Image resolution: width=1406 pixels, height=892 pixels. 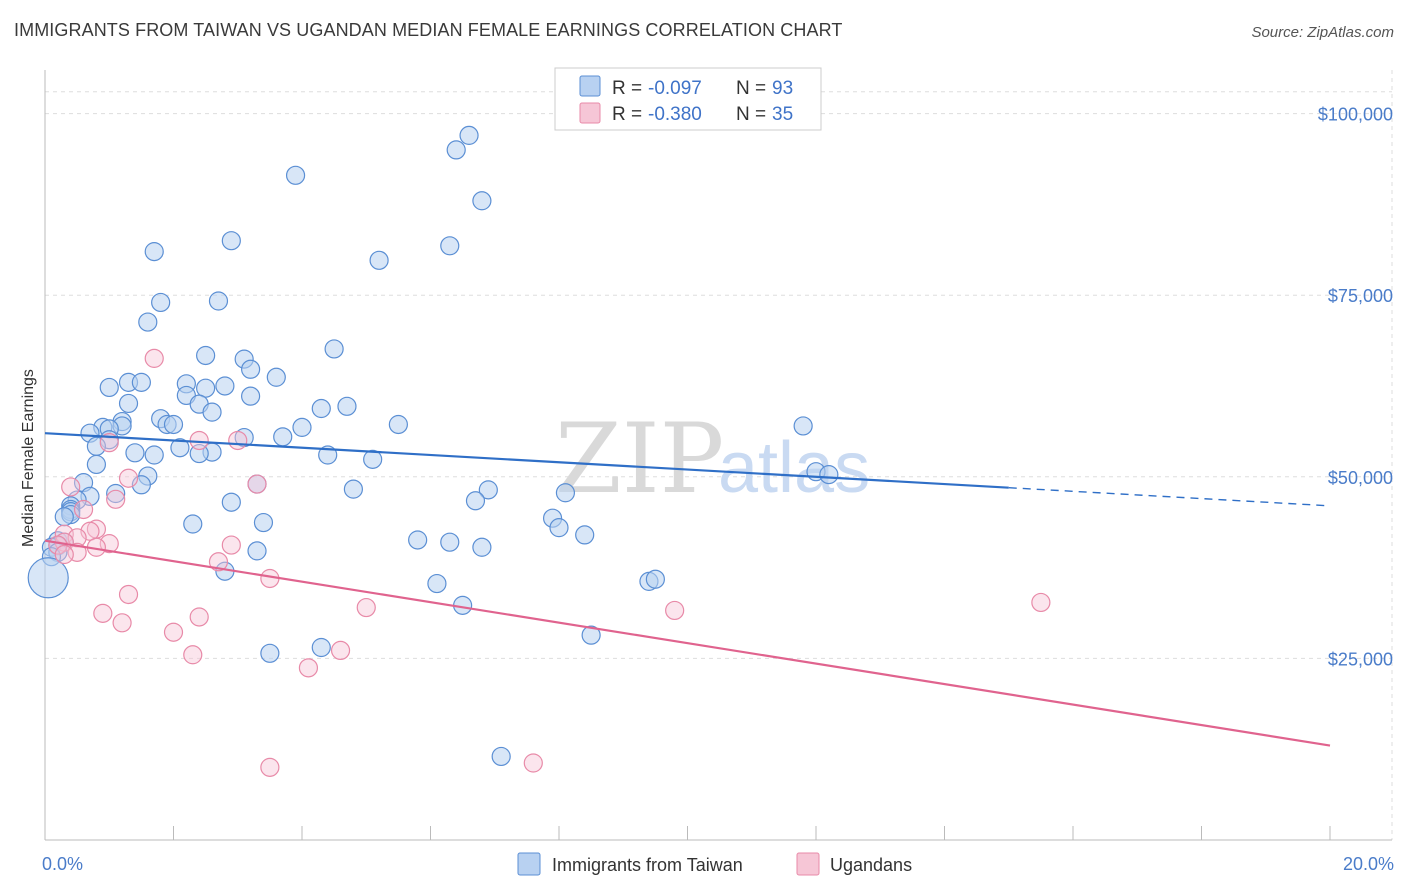 I want to click on y-tick-label: $25,000, so click(x=1360, y=659).